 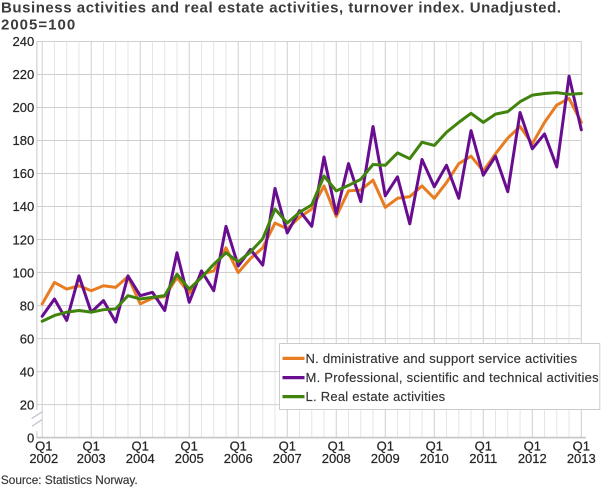 What do you see at coordinates (238, 458) in the screenshot?
I see `svg-text: 2006` at bounding box center [238, 458].